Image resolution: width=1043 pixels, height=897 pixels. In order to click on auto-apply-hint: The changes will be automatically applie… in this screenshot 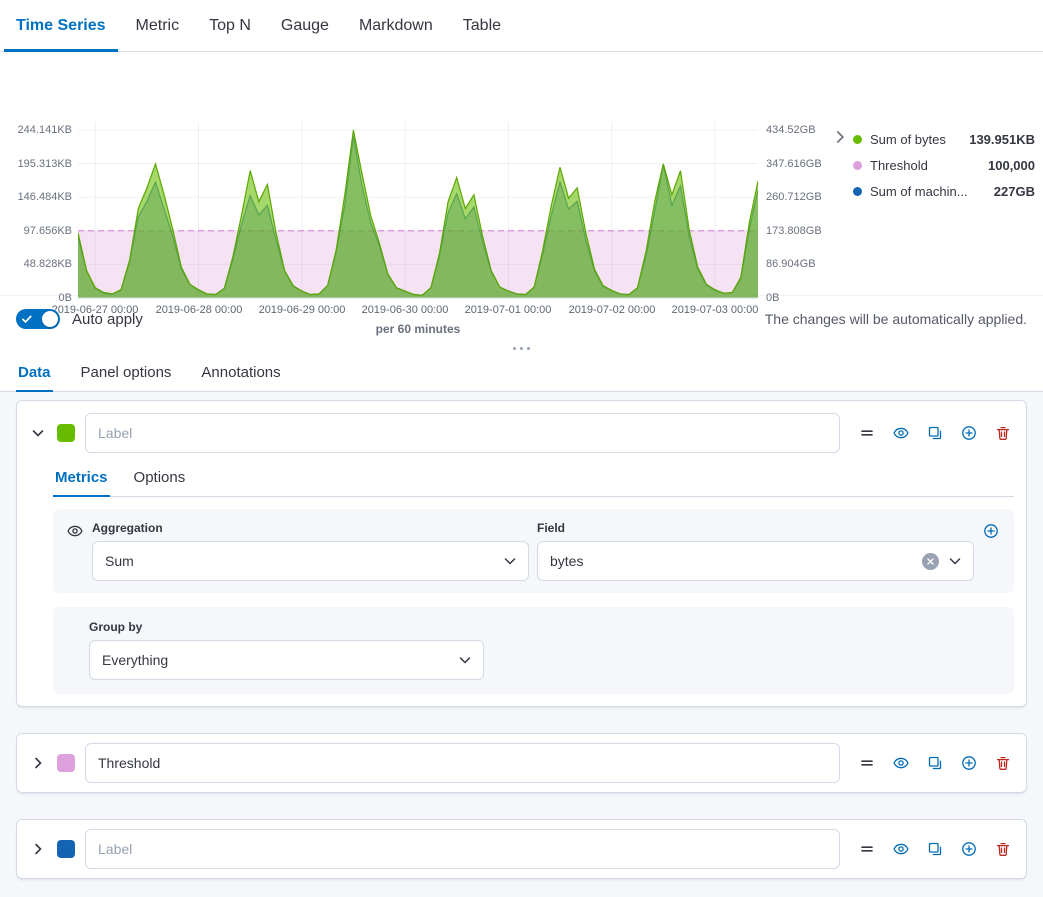, I will do `click(895, 319)`.